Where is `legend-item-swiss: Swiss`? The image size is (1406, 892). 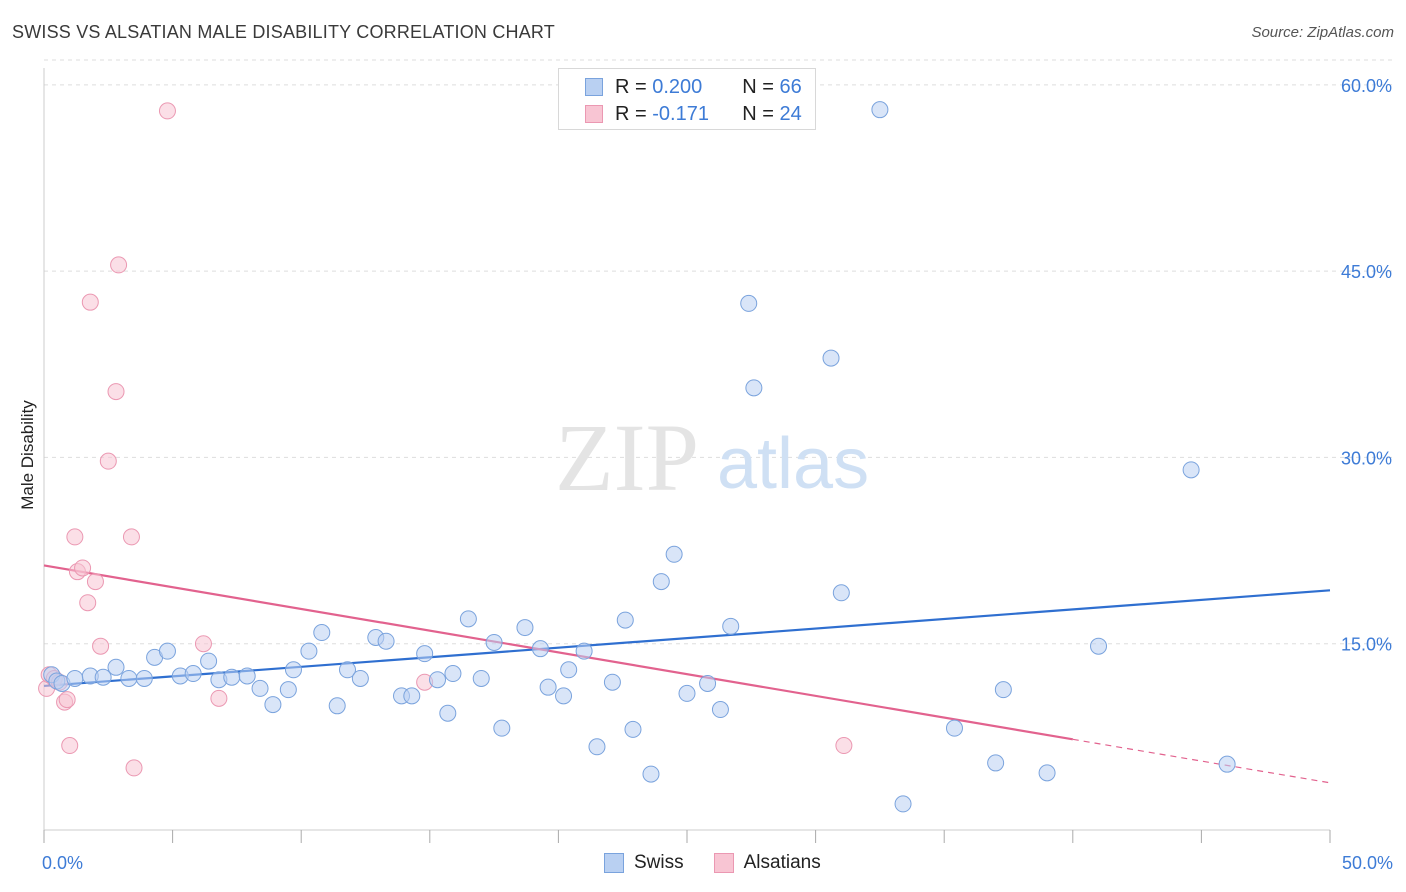 legend-item-swiss: Swiss is located at coordinates (644, 863).